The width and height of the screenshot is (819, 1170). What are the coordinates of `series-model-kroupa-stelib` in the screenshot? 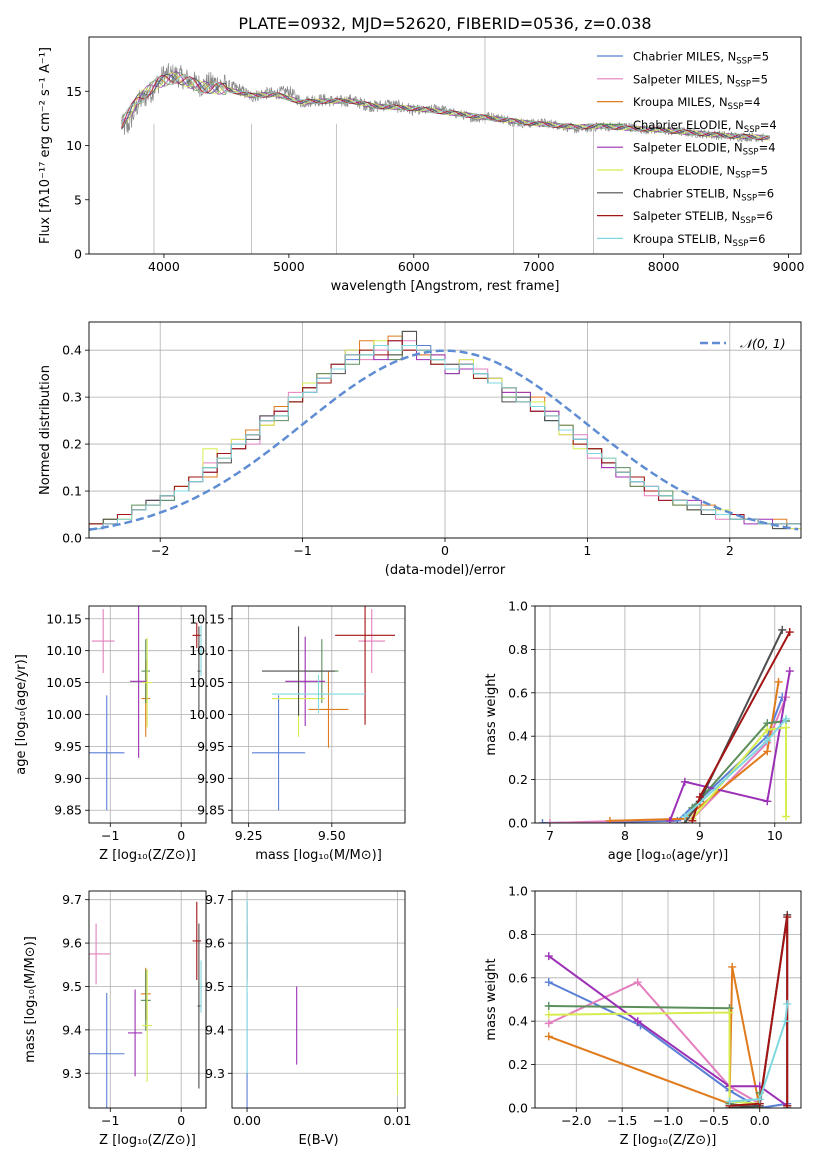 It's located at (445, 107).